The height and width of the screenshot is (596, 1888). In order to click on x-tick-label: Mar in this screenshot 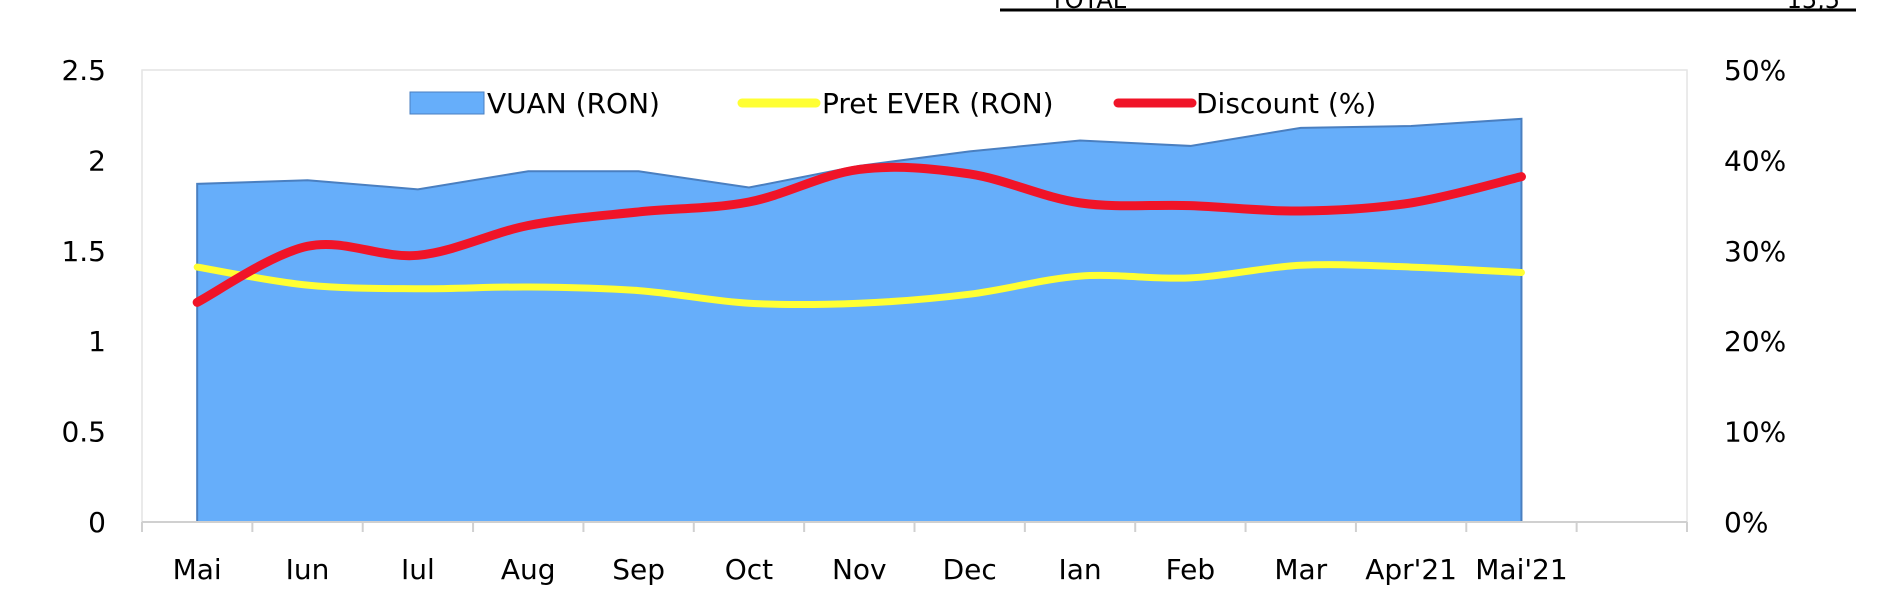, I will do `click(1300, 569)`.